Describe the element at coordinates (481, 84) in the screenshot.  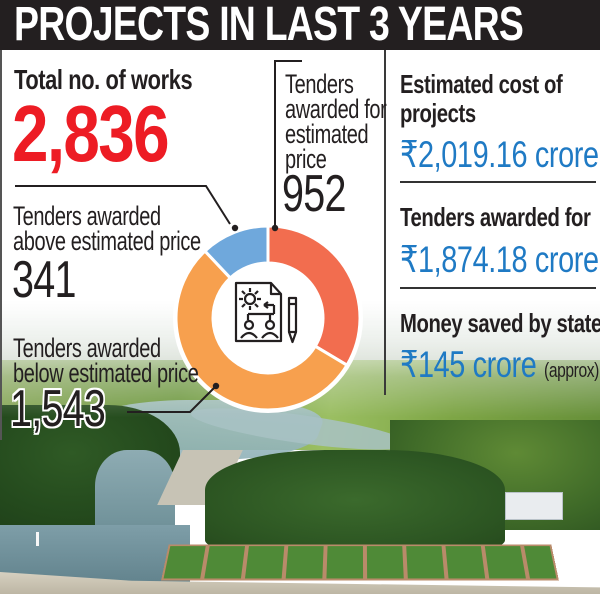
I see `estimated-cost-label-line1: Estimated cost of` at that location.